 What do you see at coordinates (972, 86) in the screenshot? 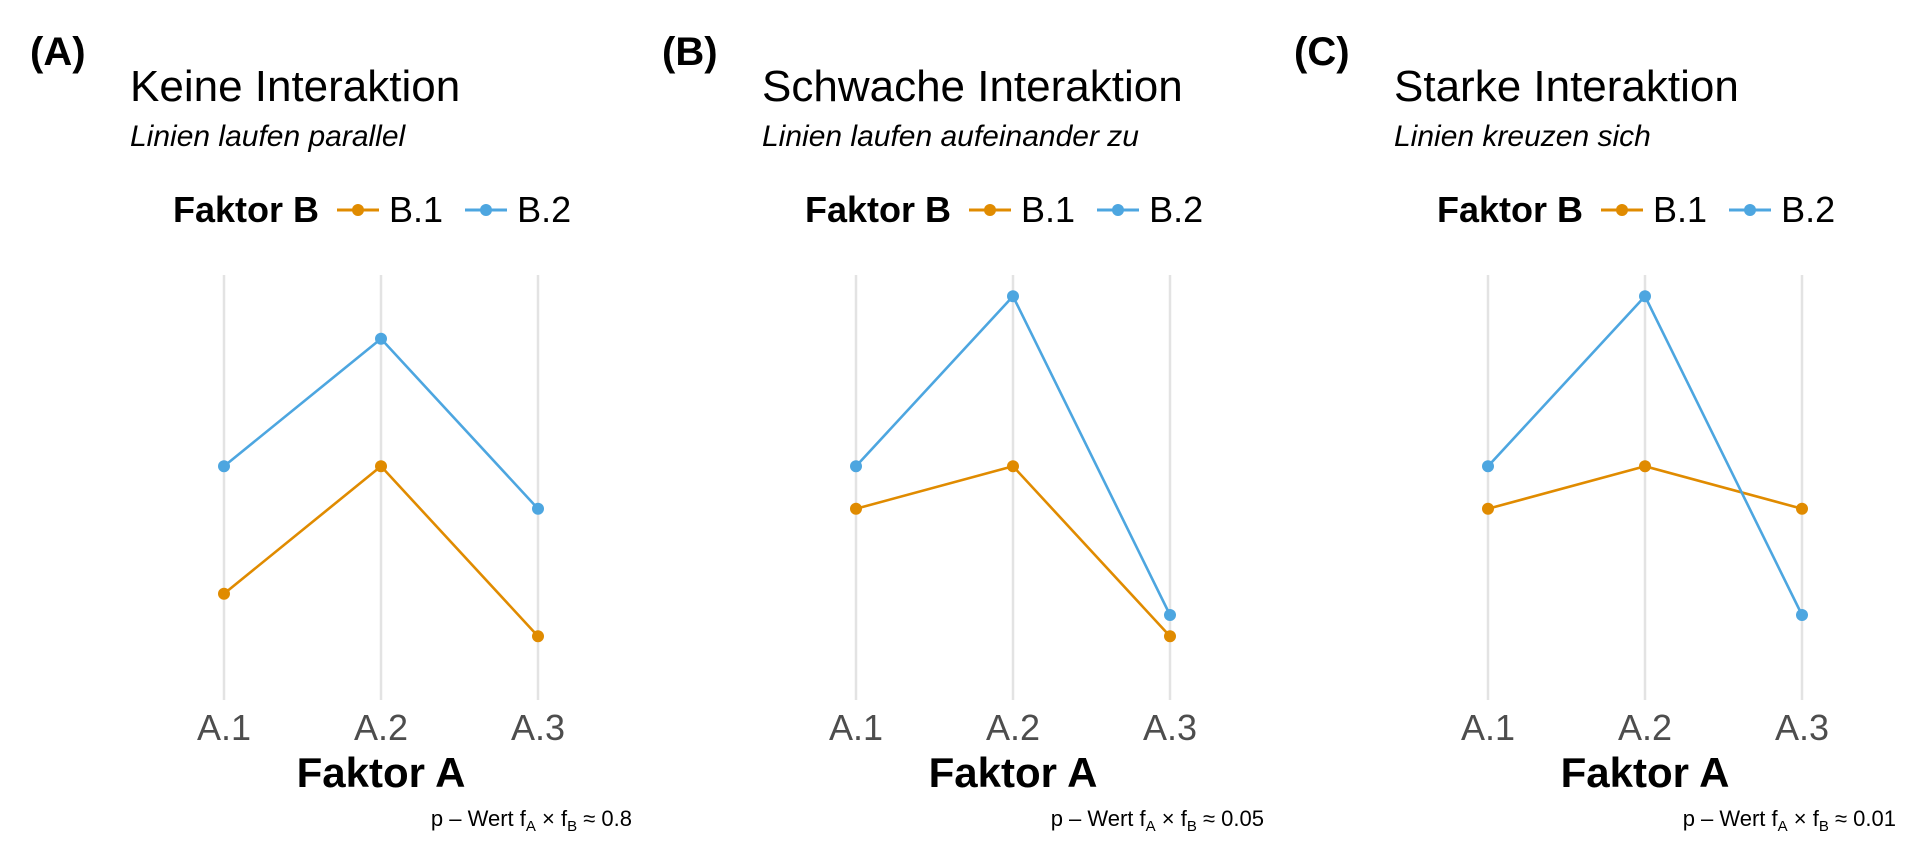
I see `chart-title: Schwache Interaktion` at bounding box center [972, 86].